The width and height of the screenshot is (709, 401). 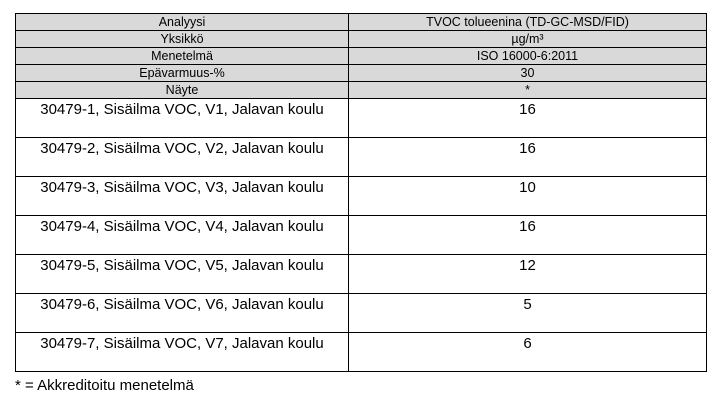 I want to click on sample-value: 10, so click(x=527, y=196).